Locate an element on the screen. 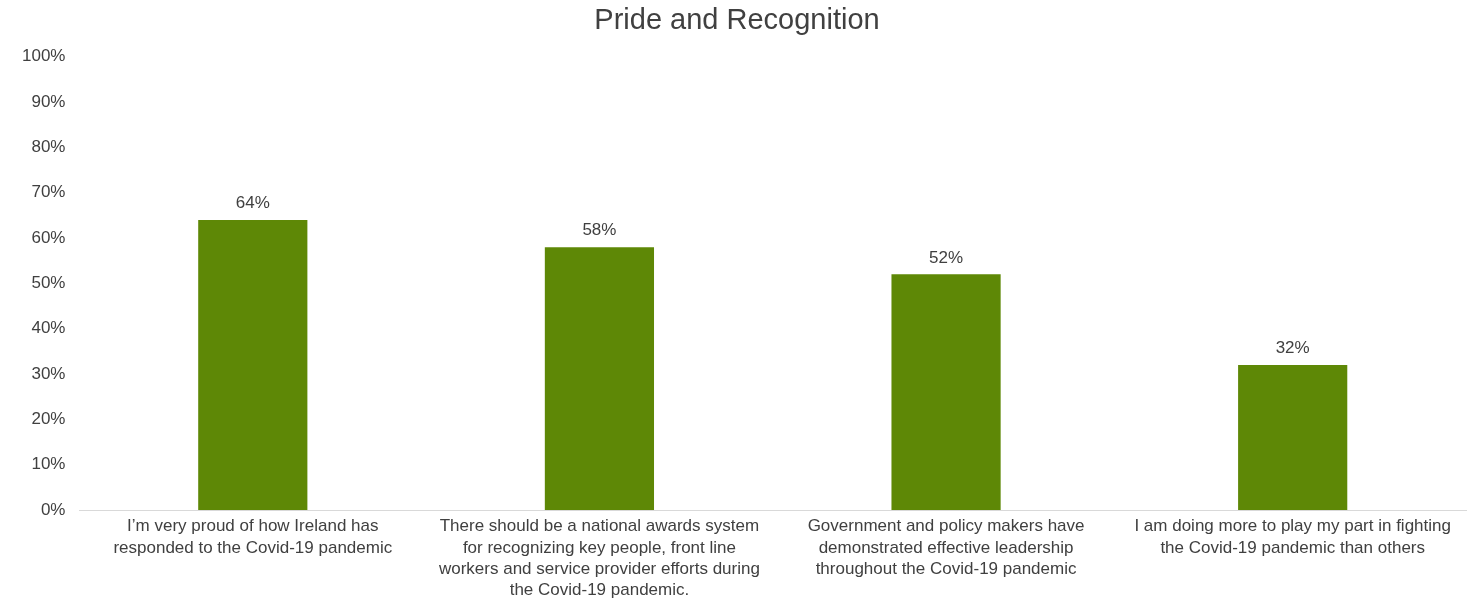 This screenshot has width=1470, height=607. y-tick-label: 80% is located at coordinates (48, 147).